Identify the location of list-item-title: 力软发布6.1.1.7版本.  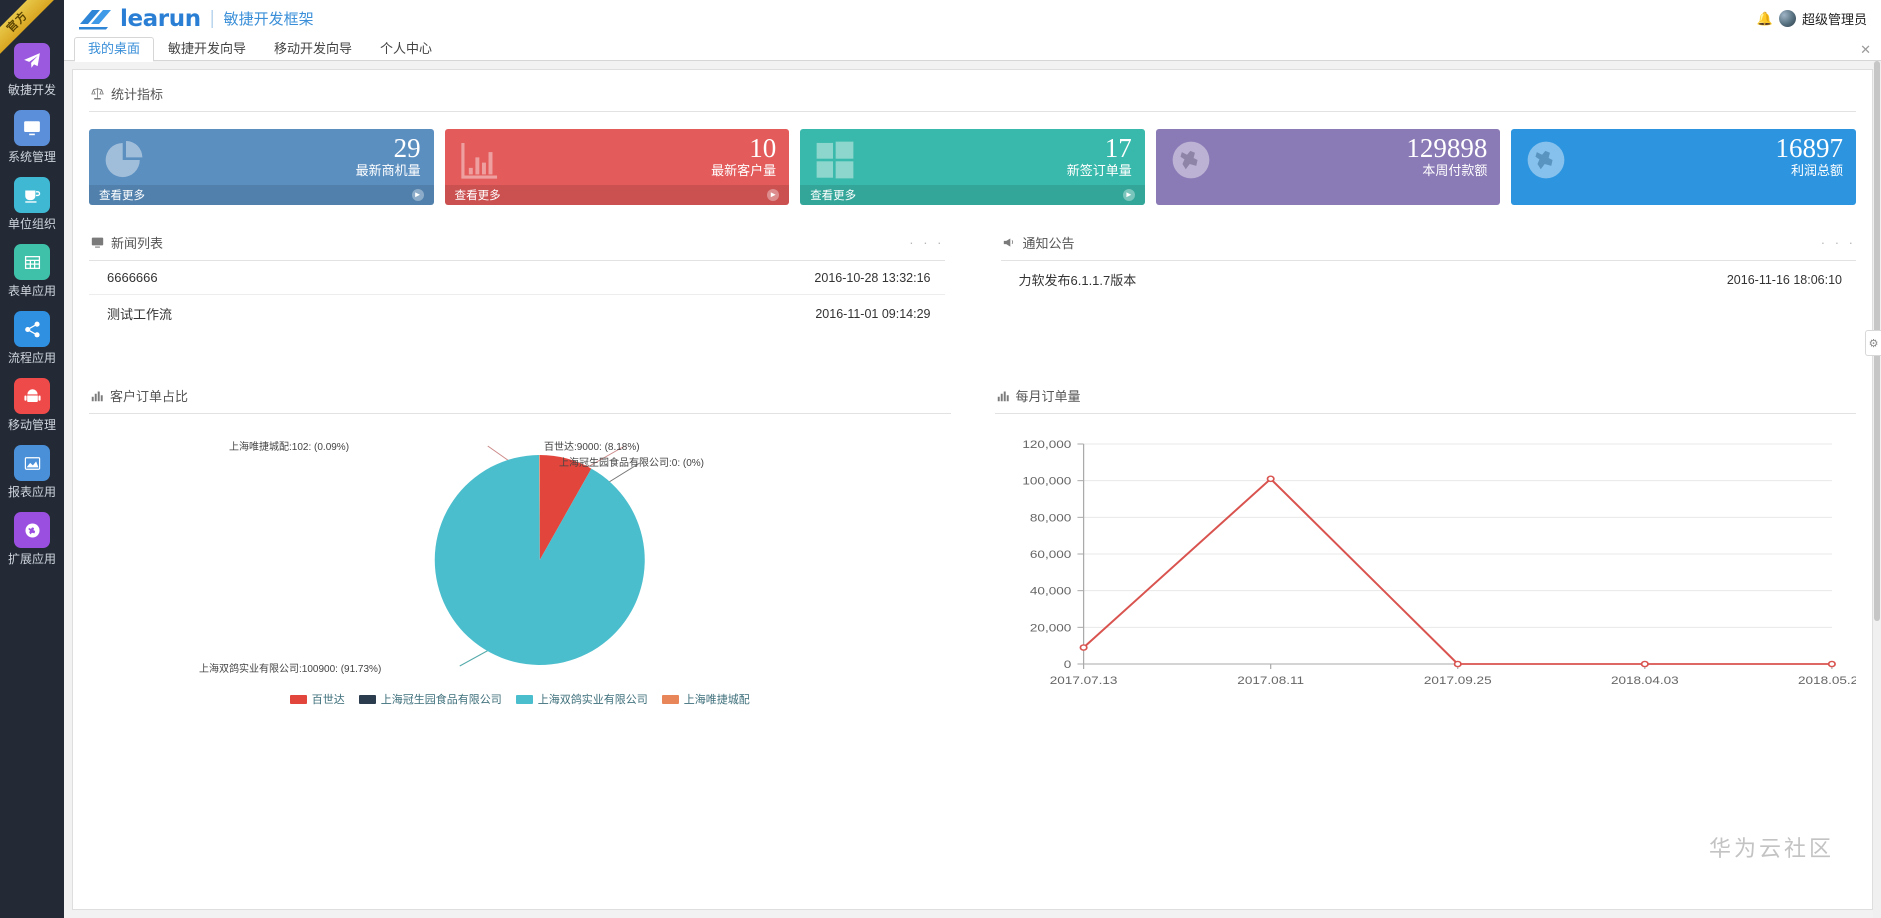
(1077, 280).